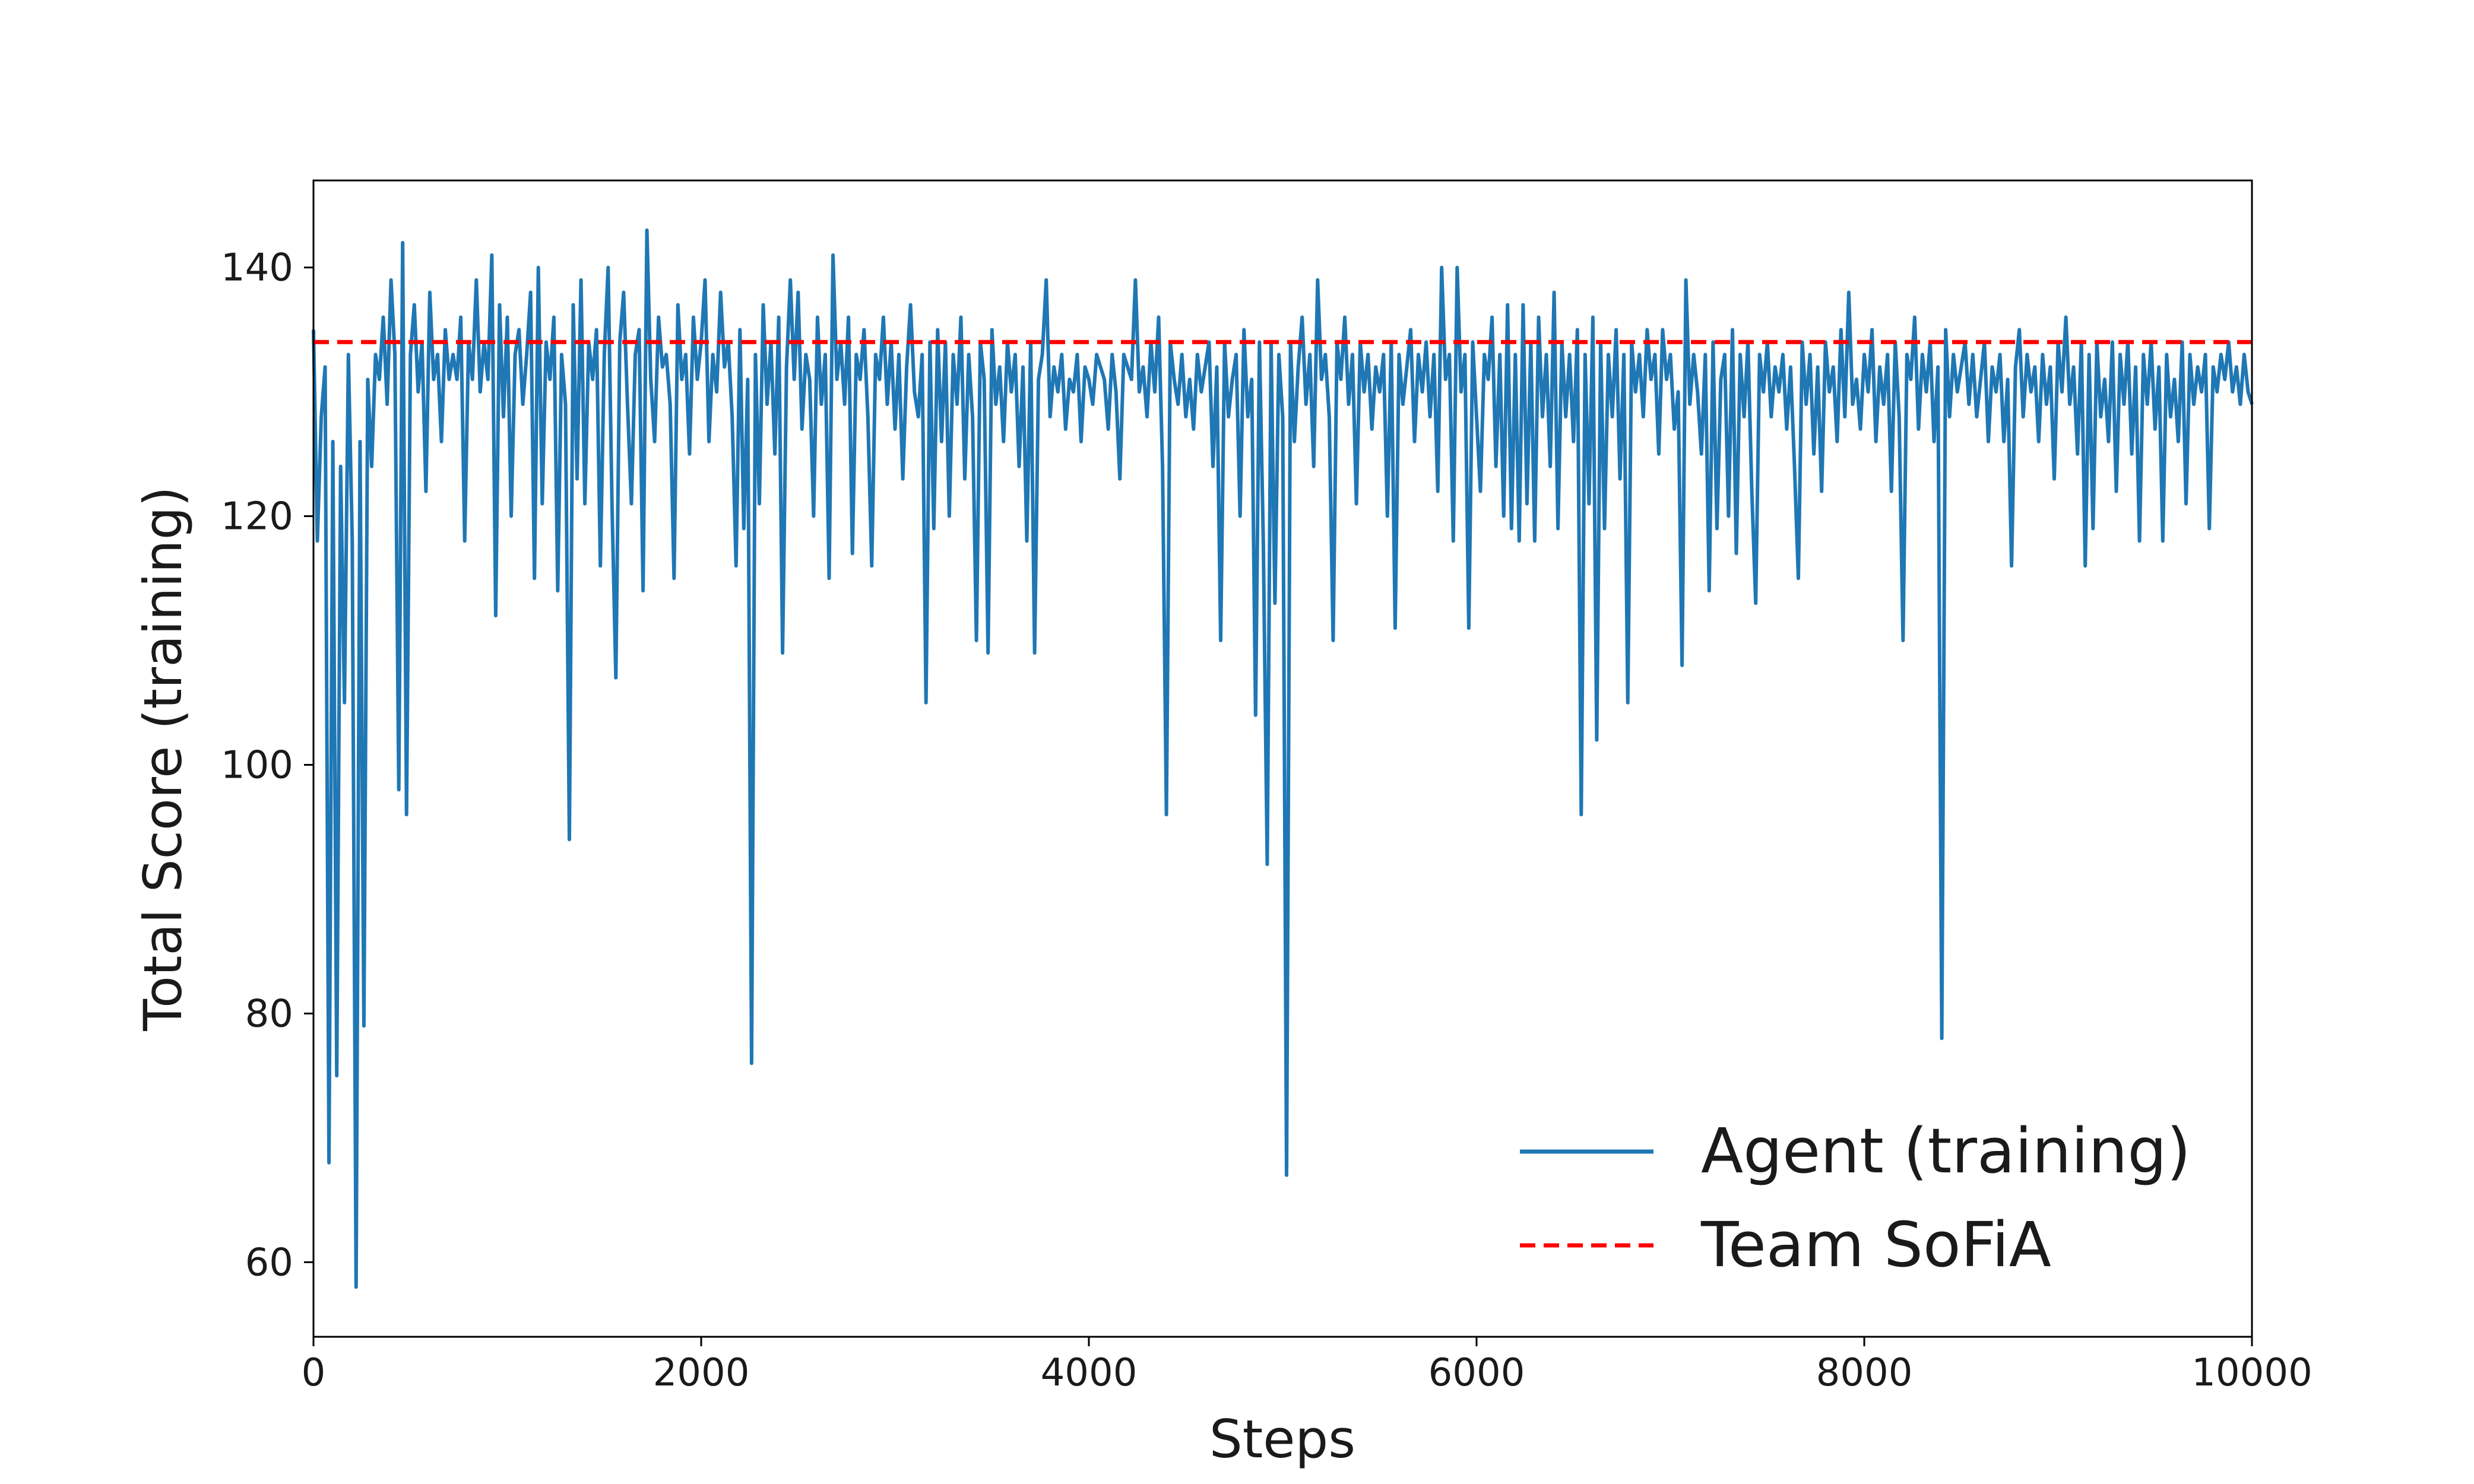 This screenshot has height=1484, width=2474. What do you see at coordinates (1875, 1245) in the screenshot?
I see `legend-label-team-sofia: Team SoFiA` at bounding box center [1875, 1245].